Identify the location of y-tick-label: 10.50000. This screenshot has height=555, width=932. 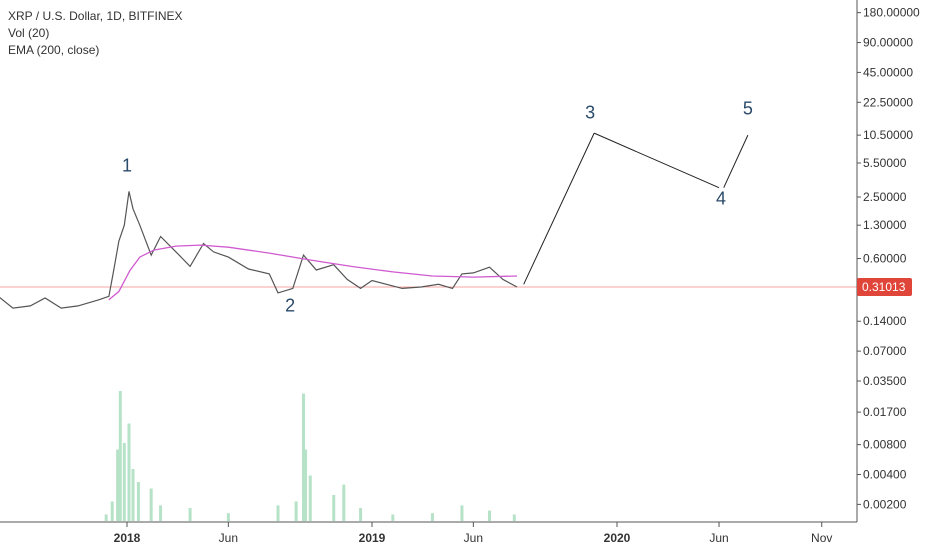
(888, 135).